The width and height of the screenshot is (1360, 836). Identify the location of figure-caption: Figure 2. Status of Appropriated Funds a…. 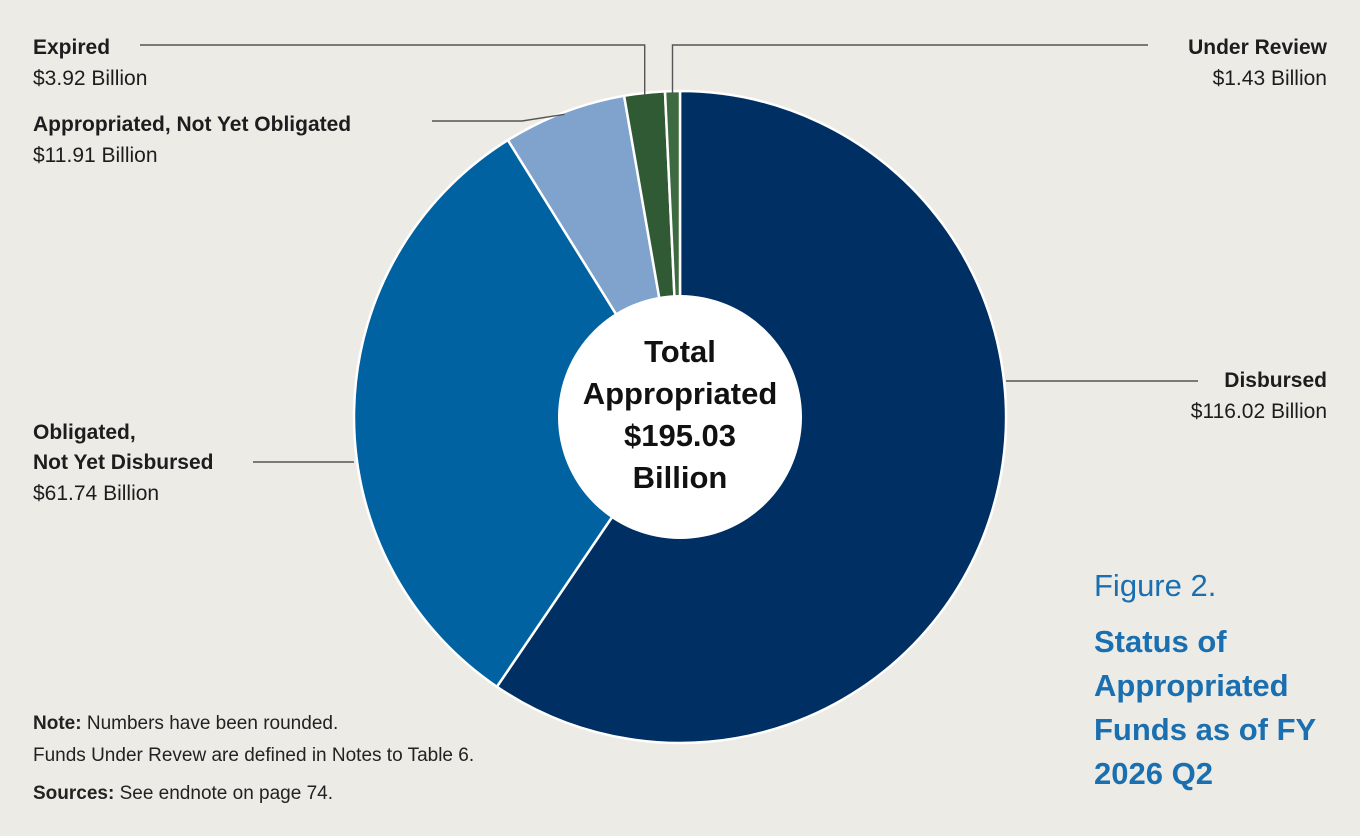
(1219, 681).